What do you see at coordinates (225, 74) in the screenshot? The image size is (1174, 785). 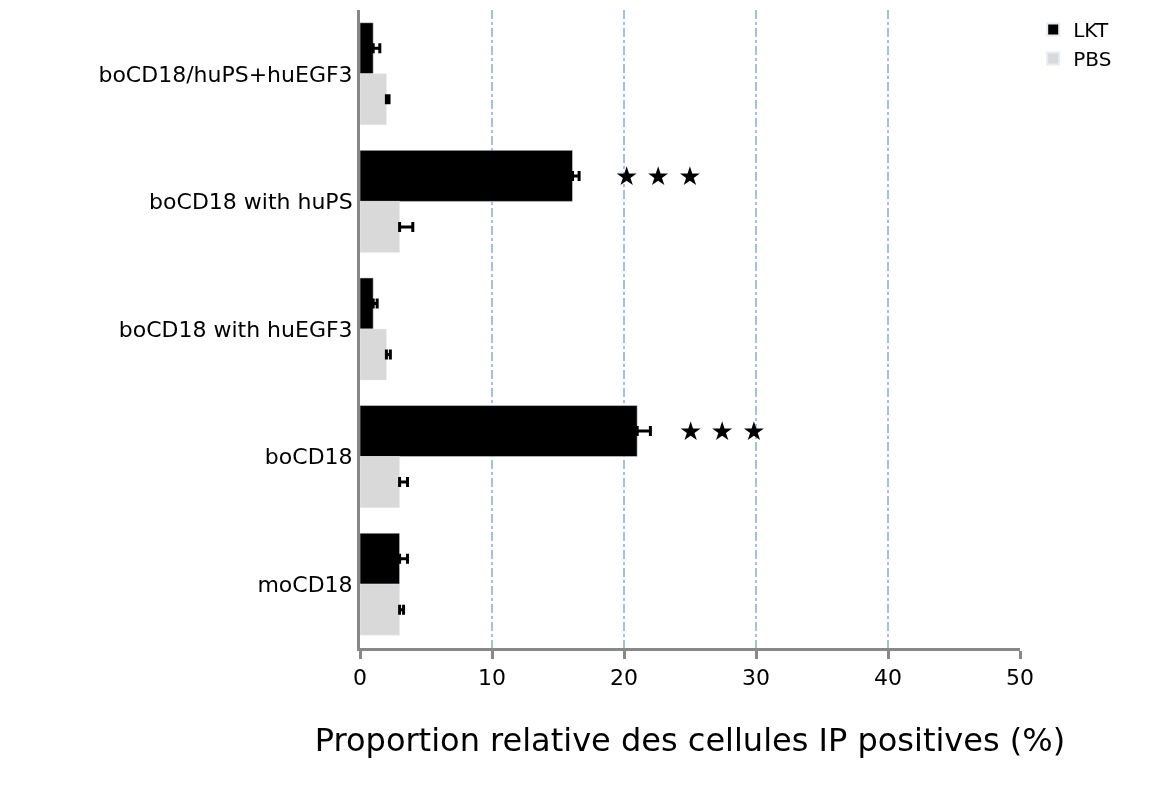 I see `y-tick-label: boCD18/huPS+huEGF3` at bounding box center [225, 74].